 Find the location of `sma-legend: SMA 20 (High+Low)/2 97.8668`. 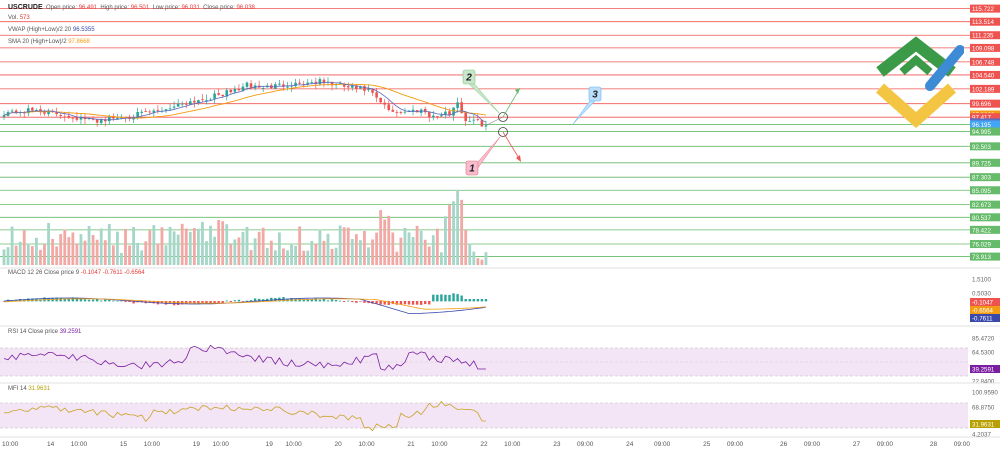

sma-legend: SMA 20 (High+Low)/2 97.8668 is located at coordinates (49, 42).